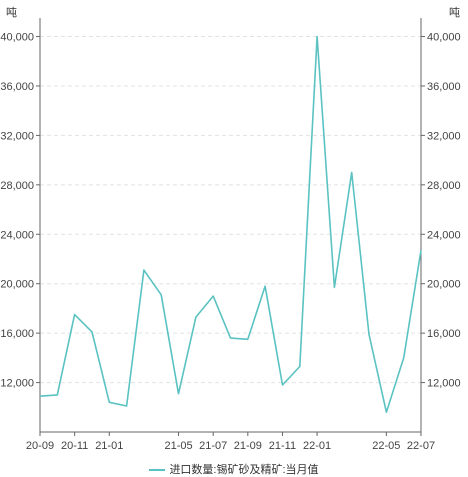  What do you see at coordinates (17, 384) in the screenshot?
I see `left-axis-tick-label-12000: 12,000` at bounding box center [17, 384].